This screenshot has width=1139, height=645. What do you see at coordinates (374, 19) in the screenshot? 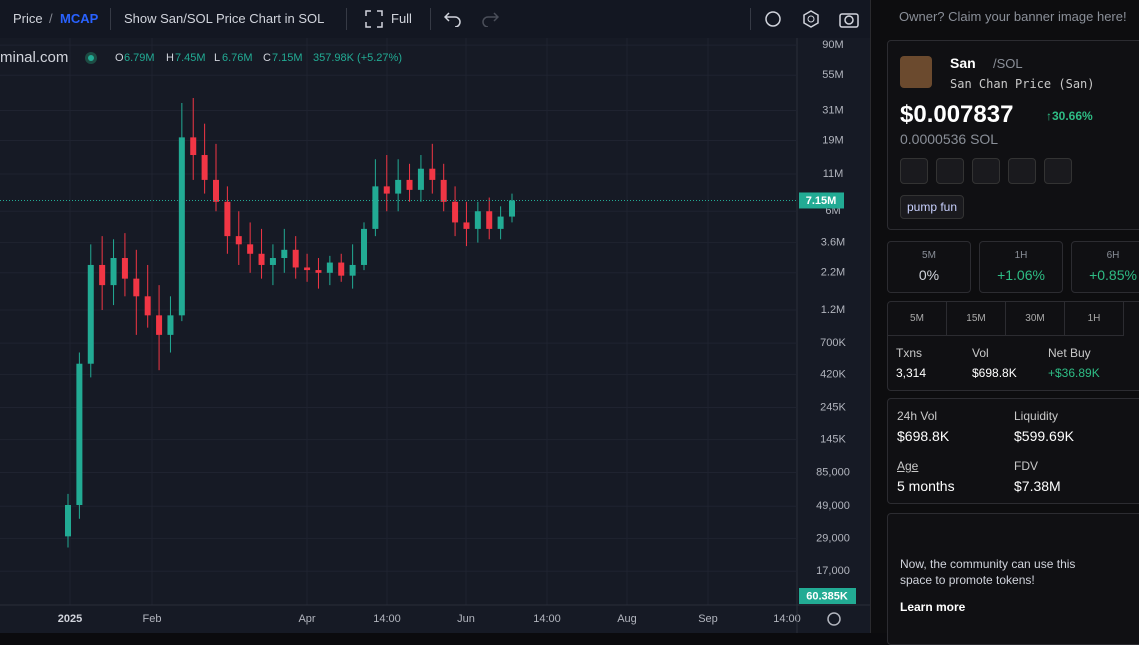
I see `fullscreen-icon` at bounding box center [374, 19].